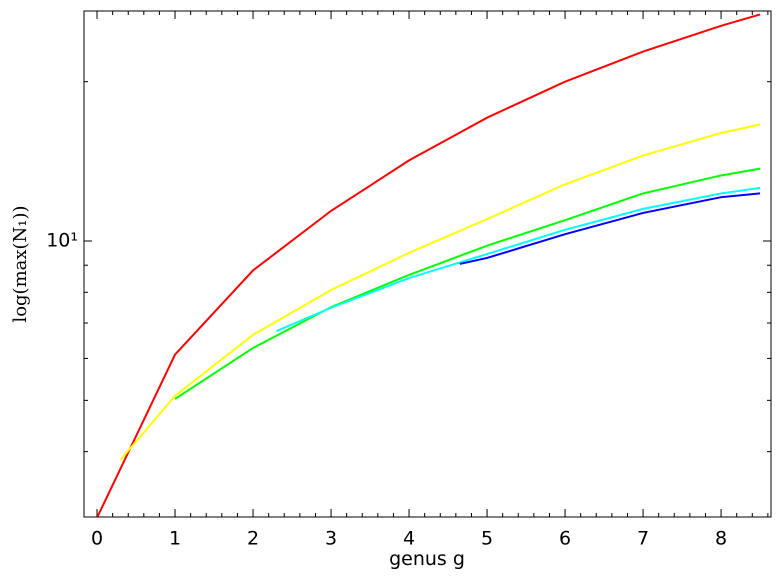 Image resolution: width=781 pixels, height=579 pixels. I want to click on x-tick-label: 0, so click(97, 539).